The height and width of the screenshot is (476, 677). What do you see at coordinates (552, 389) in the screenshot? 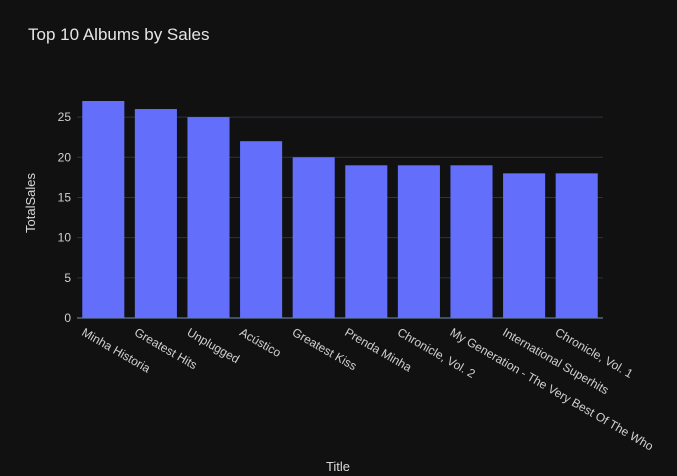
I see `x-tick-label: My Generation - The Very Best Of The Who` at bounding box center [552, 389].